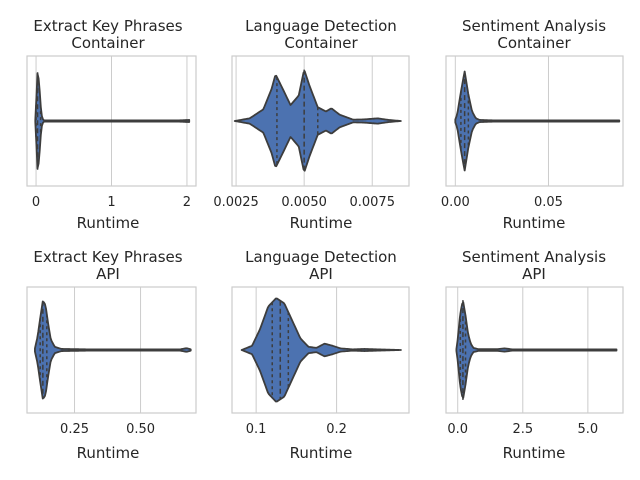  What do you see at coordinates (140, 429) in the screenshot?
I see `x-tick-label: 0.50` at bounding box center [140, 429].